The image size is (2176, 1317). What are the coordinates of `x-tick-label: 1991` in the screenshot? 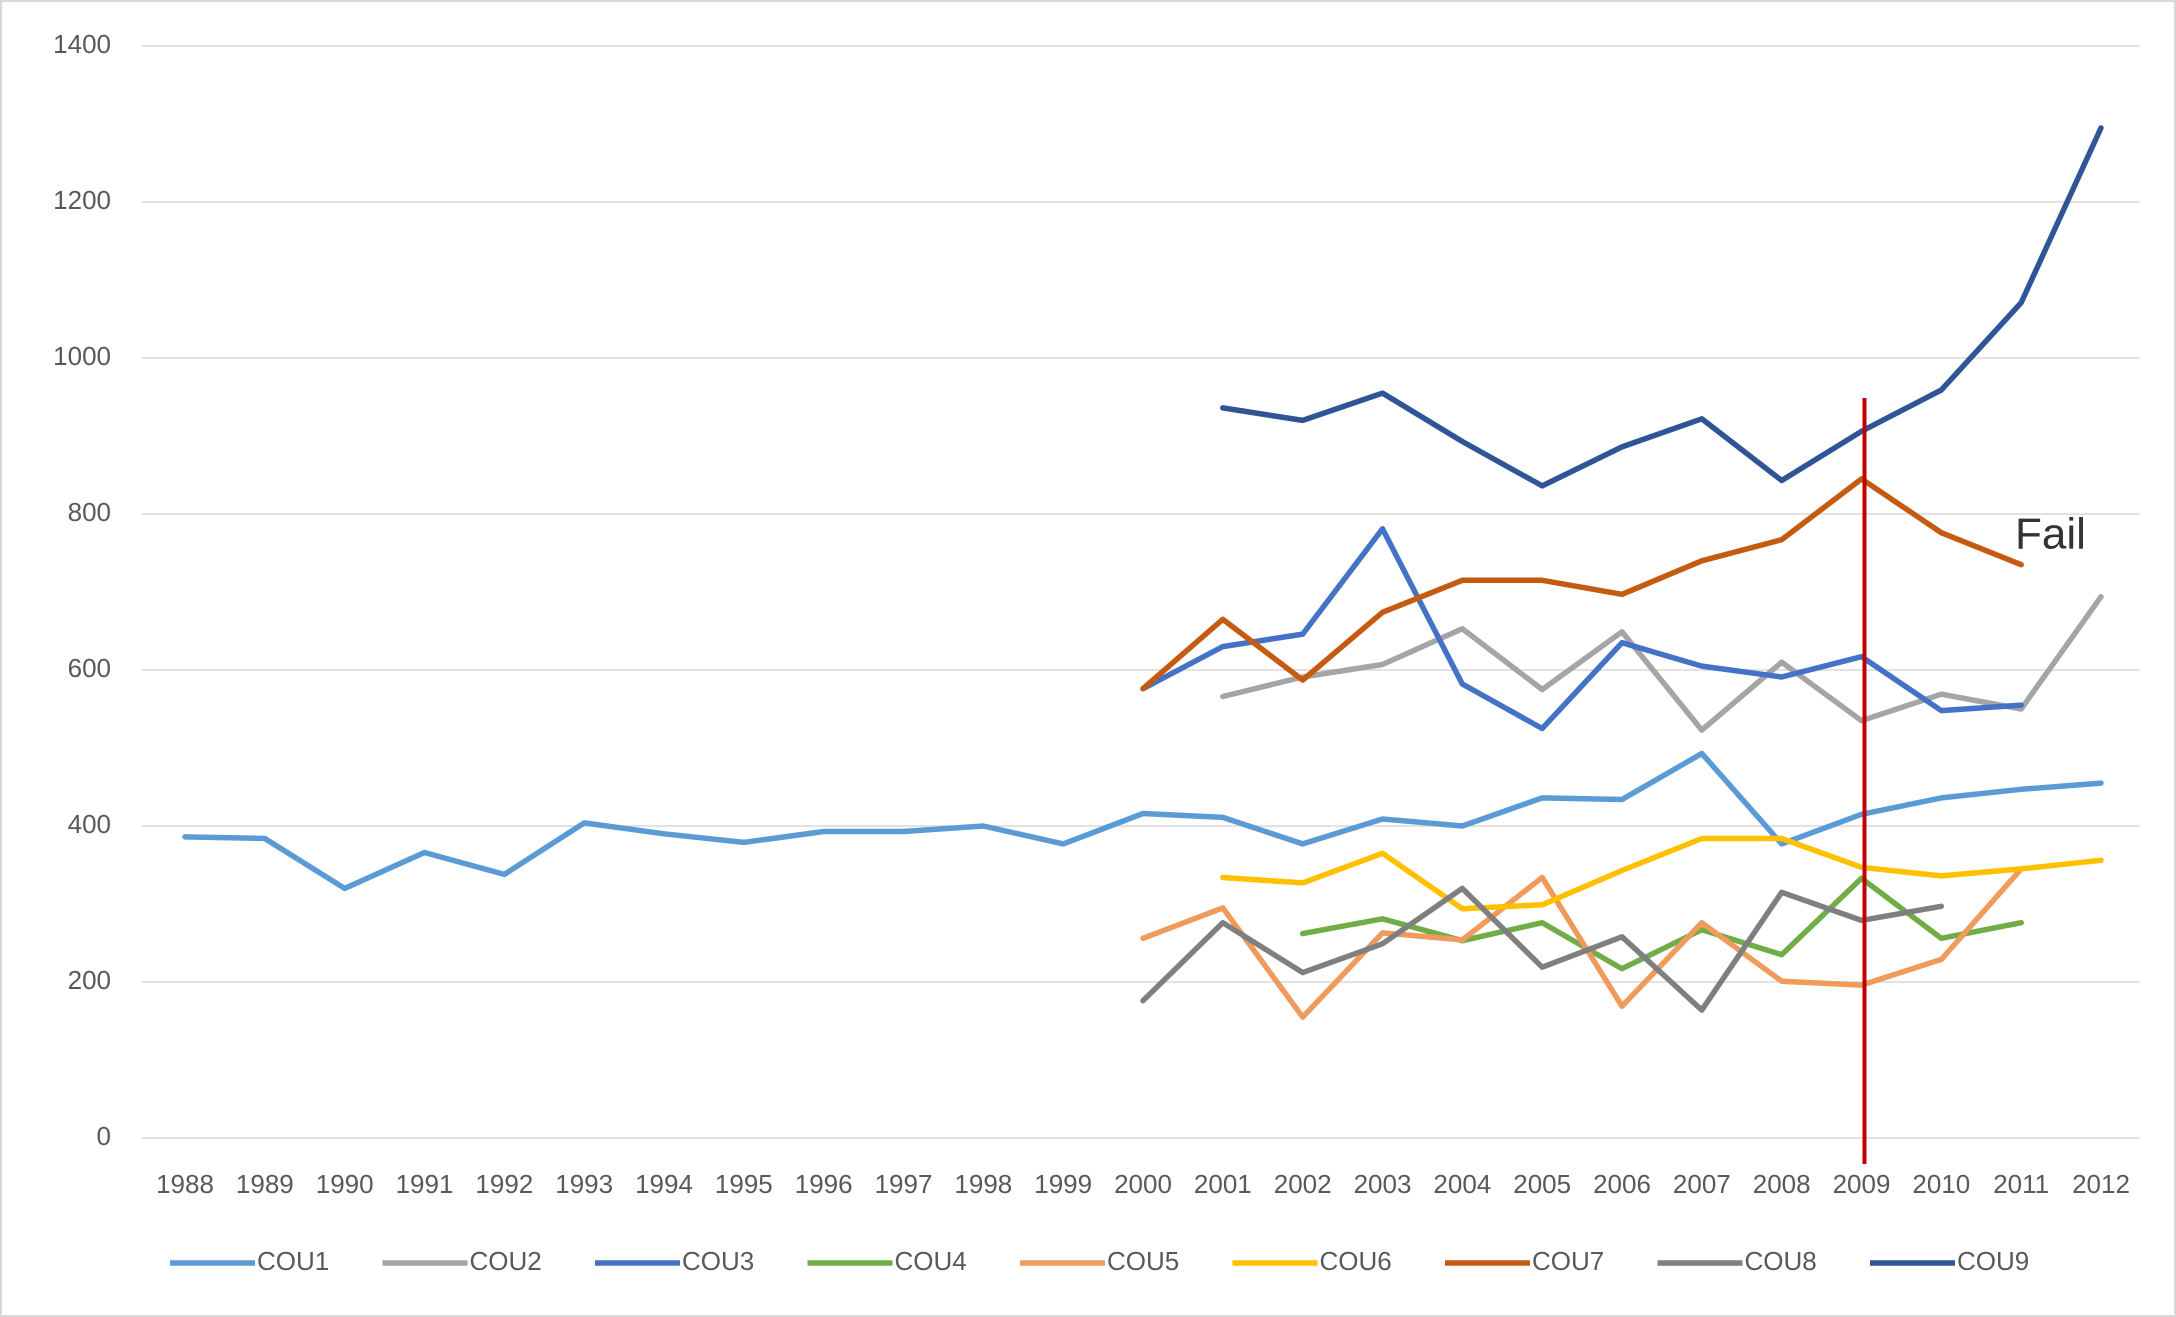 It's located at (425, 1184).